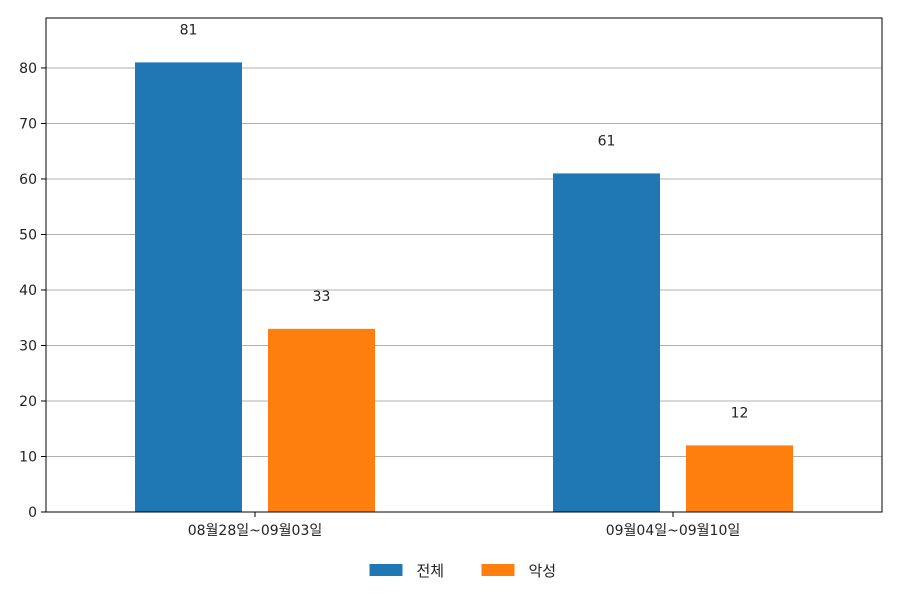 Image resolution: width=900 pixels, height=604 pixels. I want to click on legend-item-total: 전체, so click(407, 571).